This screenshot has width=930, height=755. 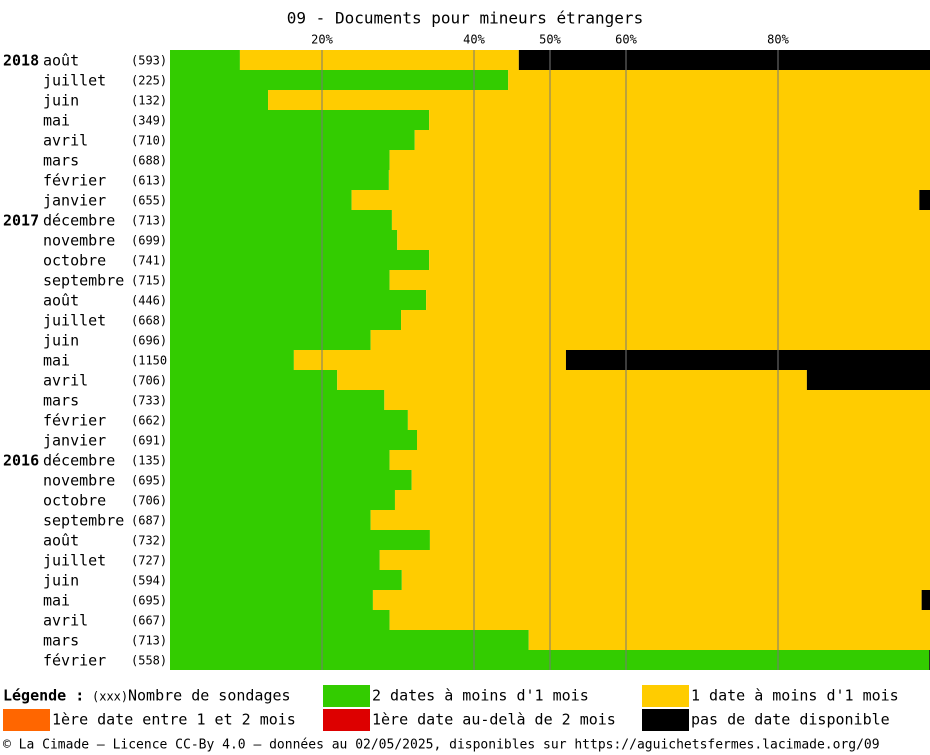 What do you see at coordinates (149, 441) in the screenshot?
I see `count-label: (691)` at bounding box center [149, 441].